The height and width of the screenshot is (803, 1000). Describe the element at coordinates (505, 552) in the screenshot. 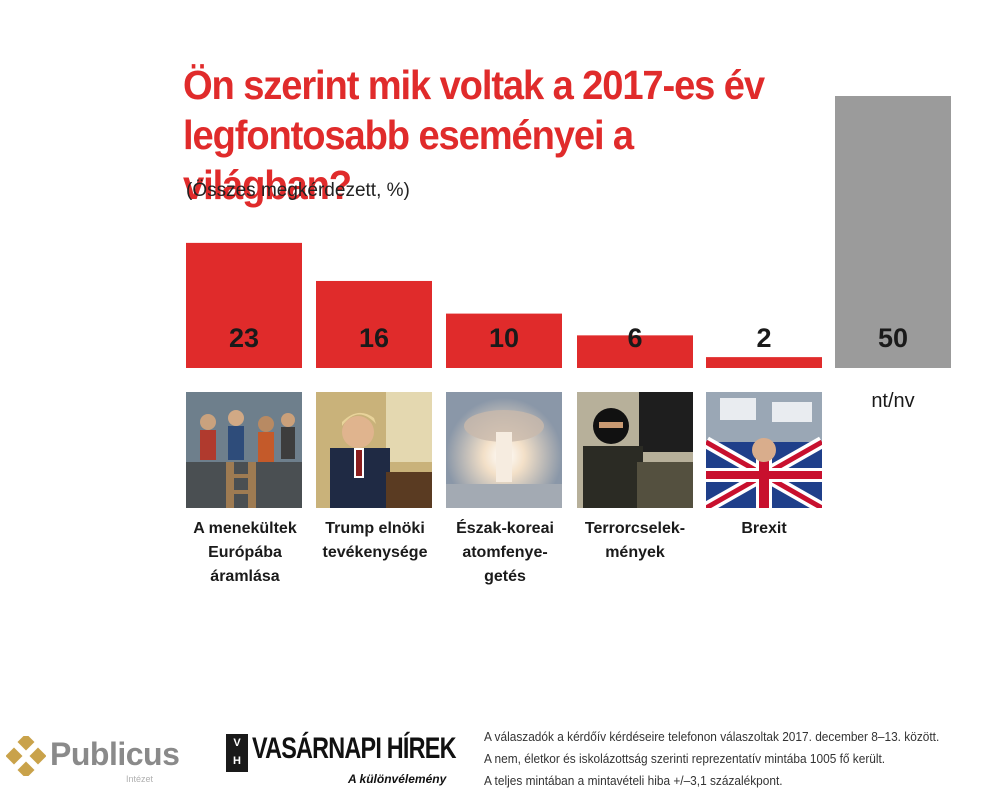

I see `category-label-3: Észak-koreai atomfenye- getés` at that location.